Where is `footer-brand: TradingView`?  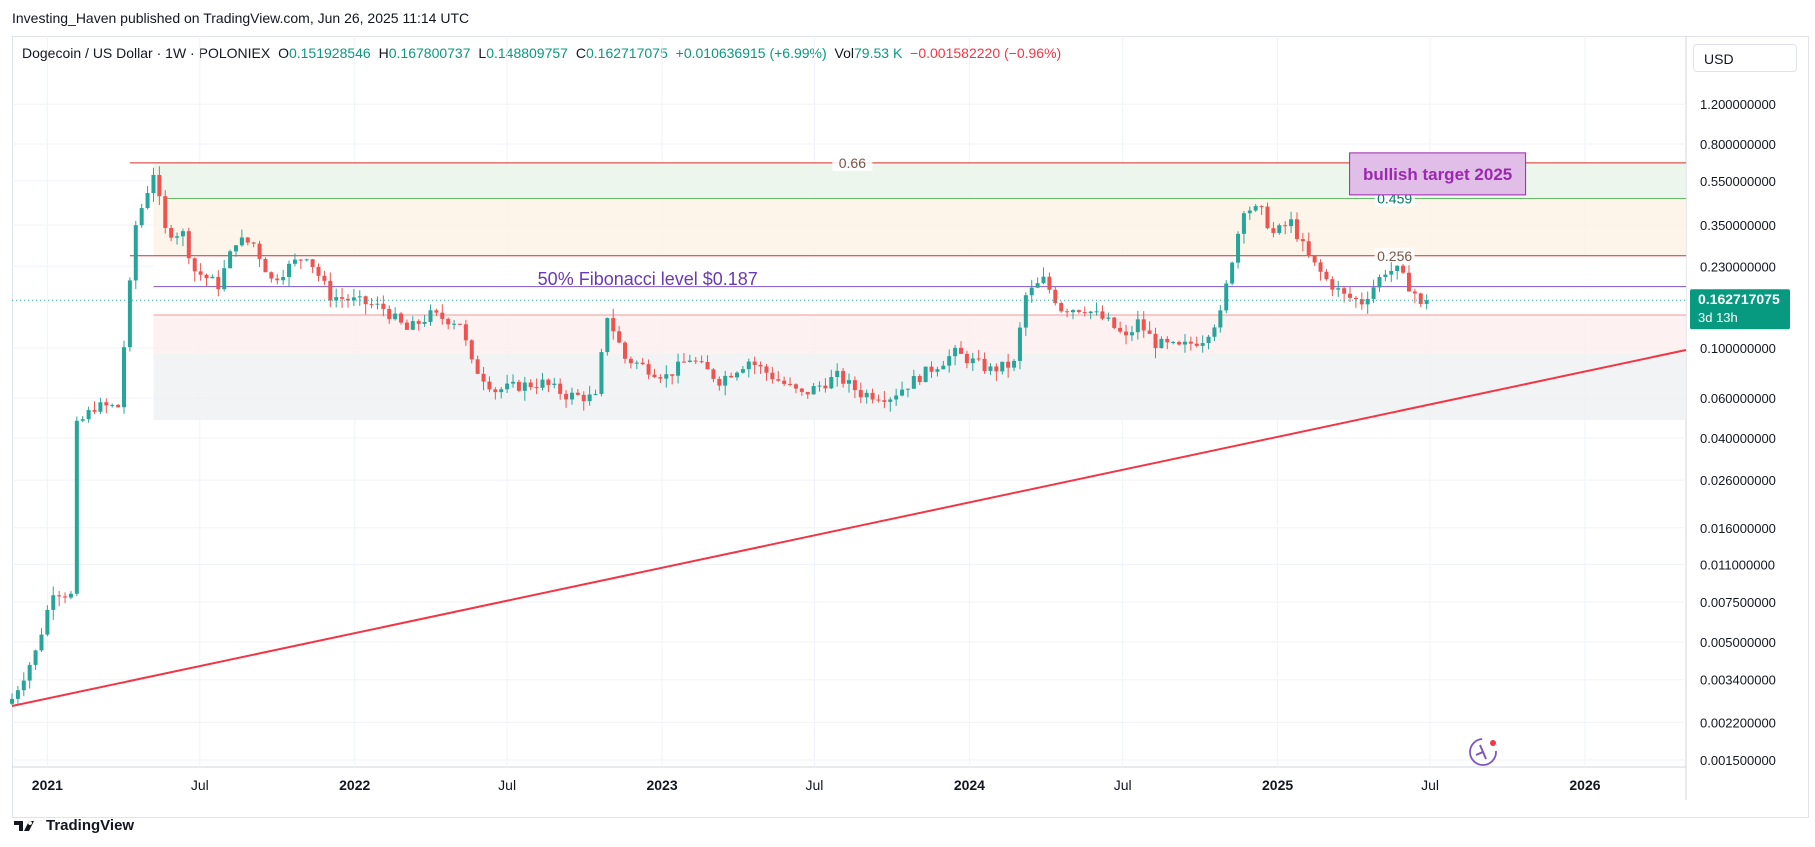
footer-brand: TradingView is located at coordinates (90, 825).